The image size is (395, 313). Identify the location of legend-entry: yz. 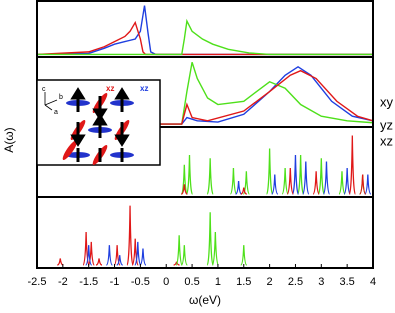
(386, 124).